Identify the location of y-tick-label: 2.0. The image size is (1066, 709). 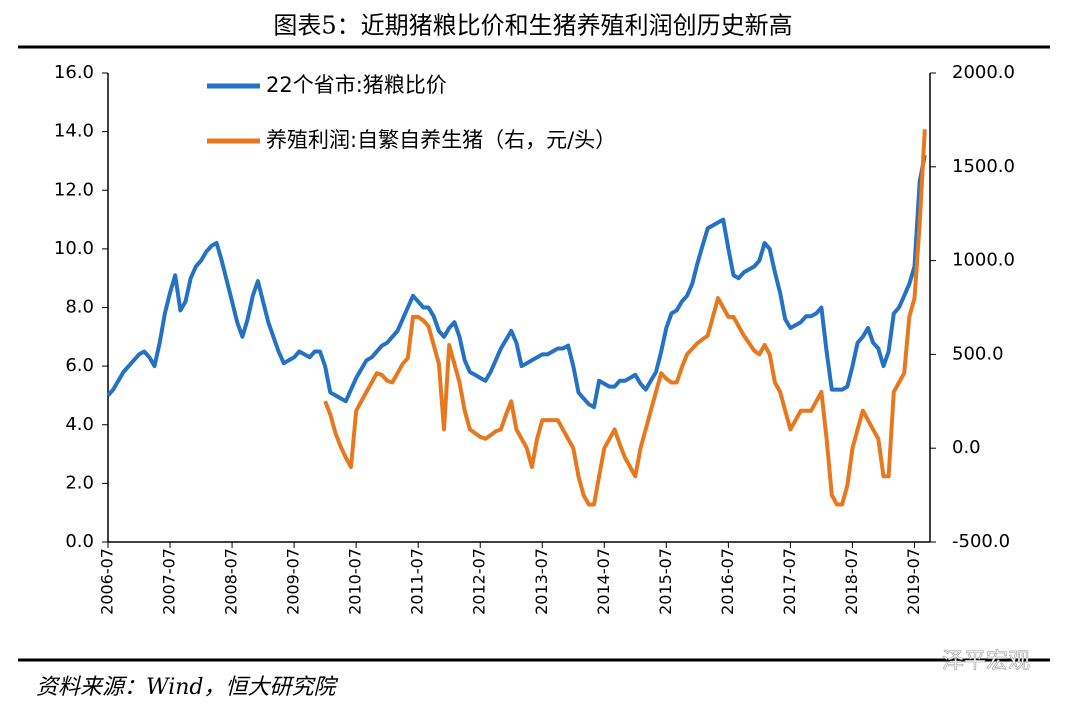
(79, 482).